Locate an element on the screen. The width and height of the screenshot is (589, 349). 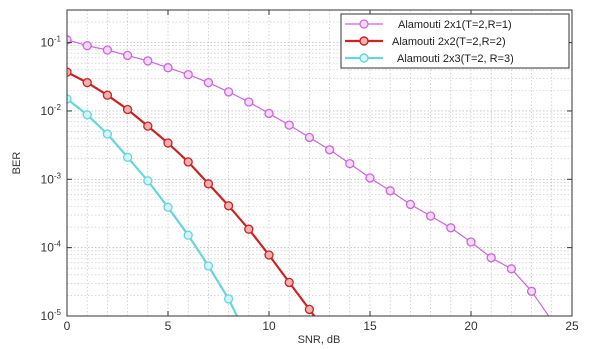
y-tick-label: 10⁻³ is located at coordinates (51, 178).